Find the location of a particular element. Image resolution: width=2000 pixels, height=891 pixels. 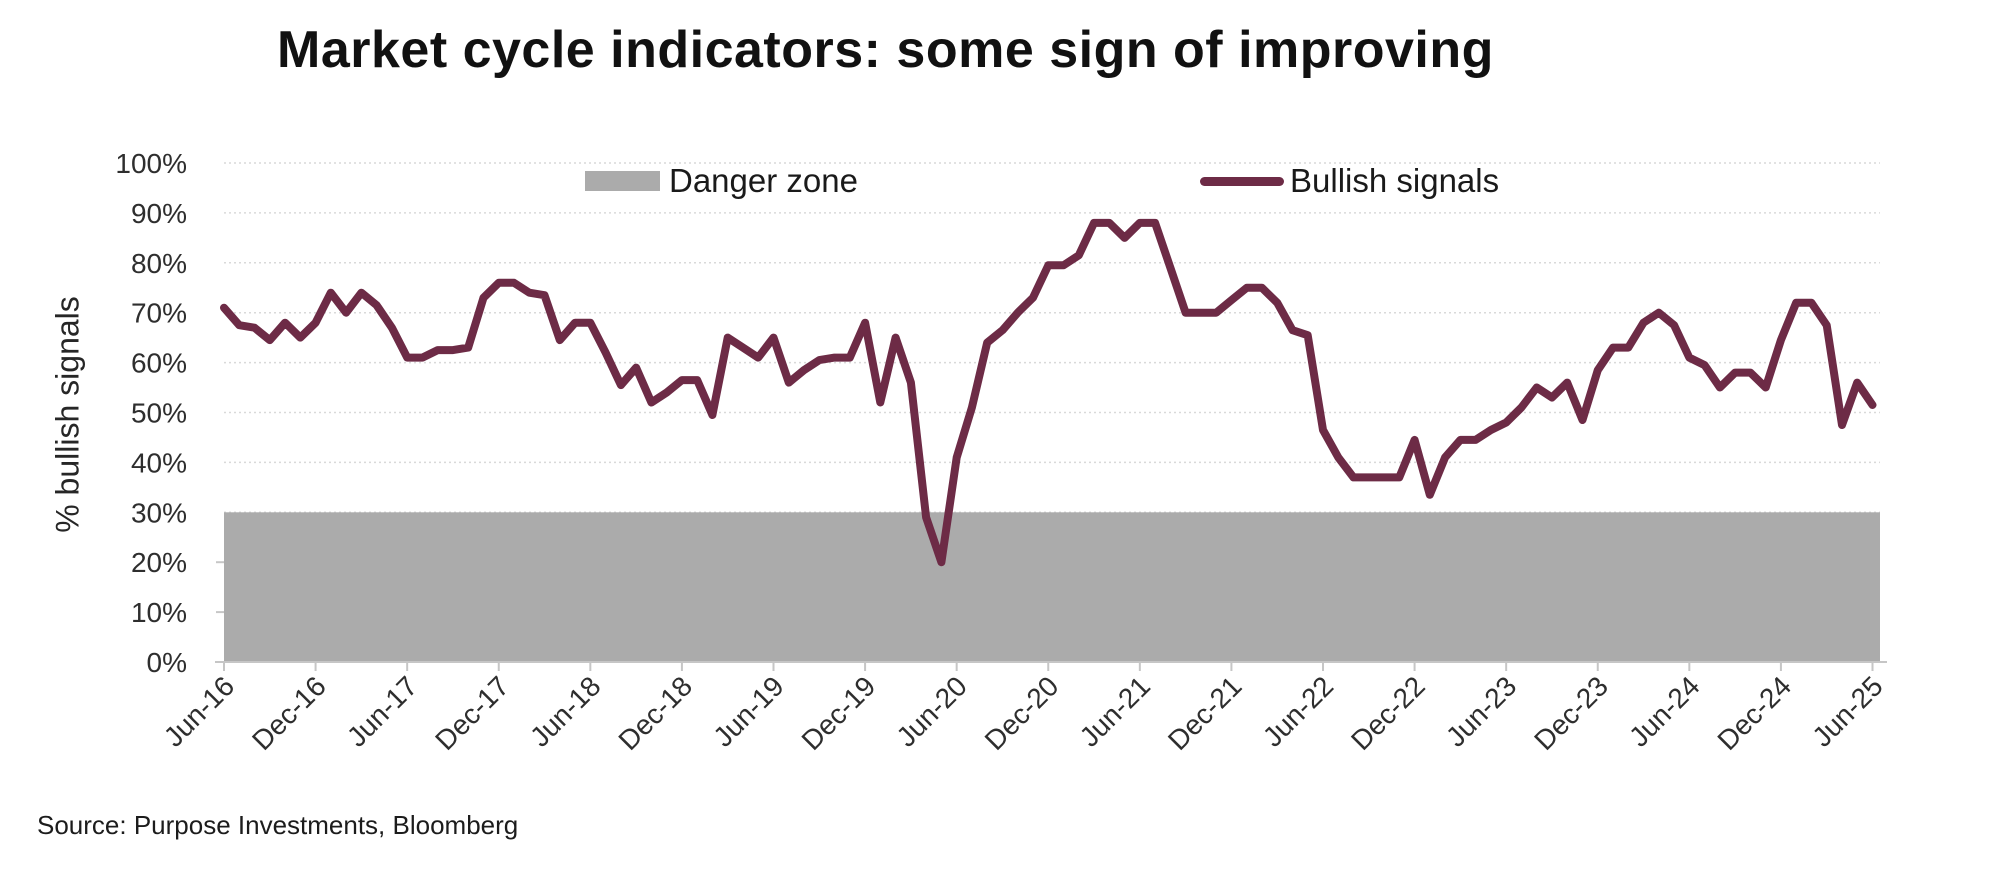

y-tick-label-70%: 70% is located at coordinates (159, 313).